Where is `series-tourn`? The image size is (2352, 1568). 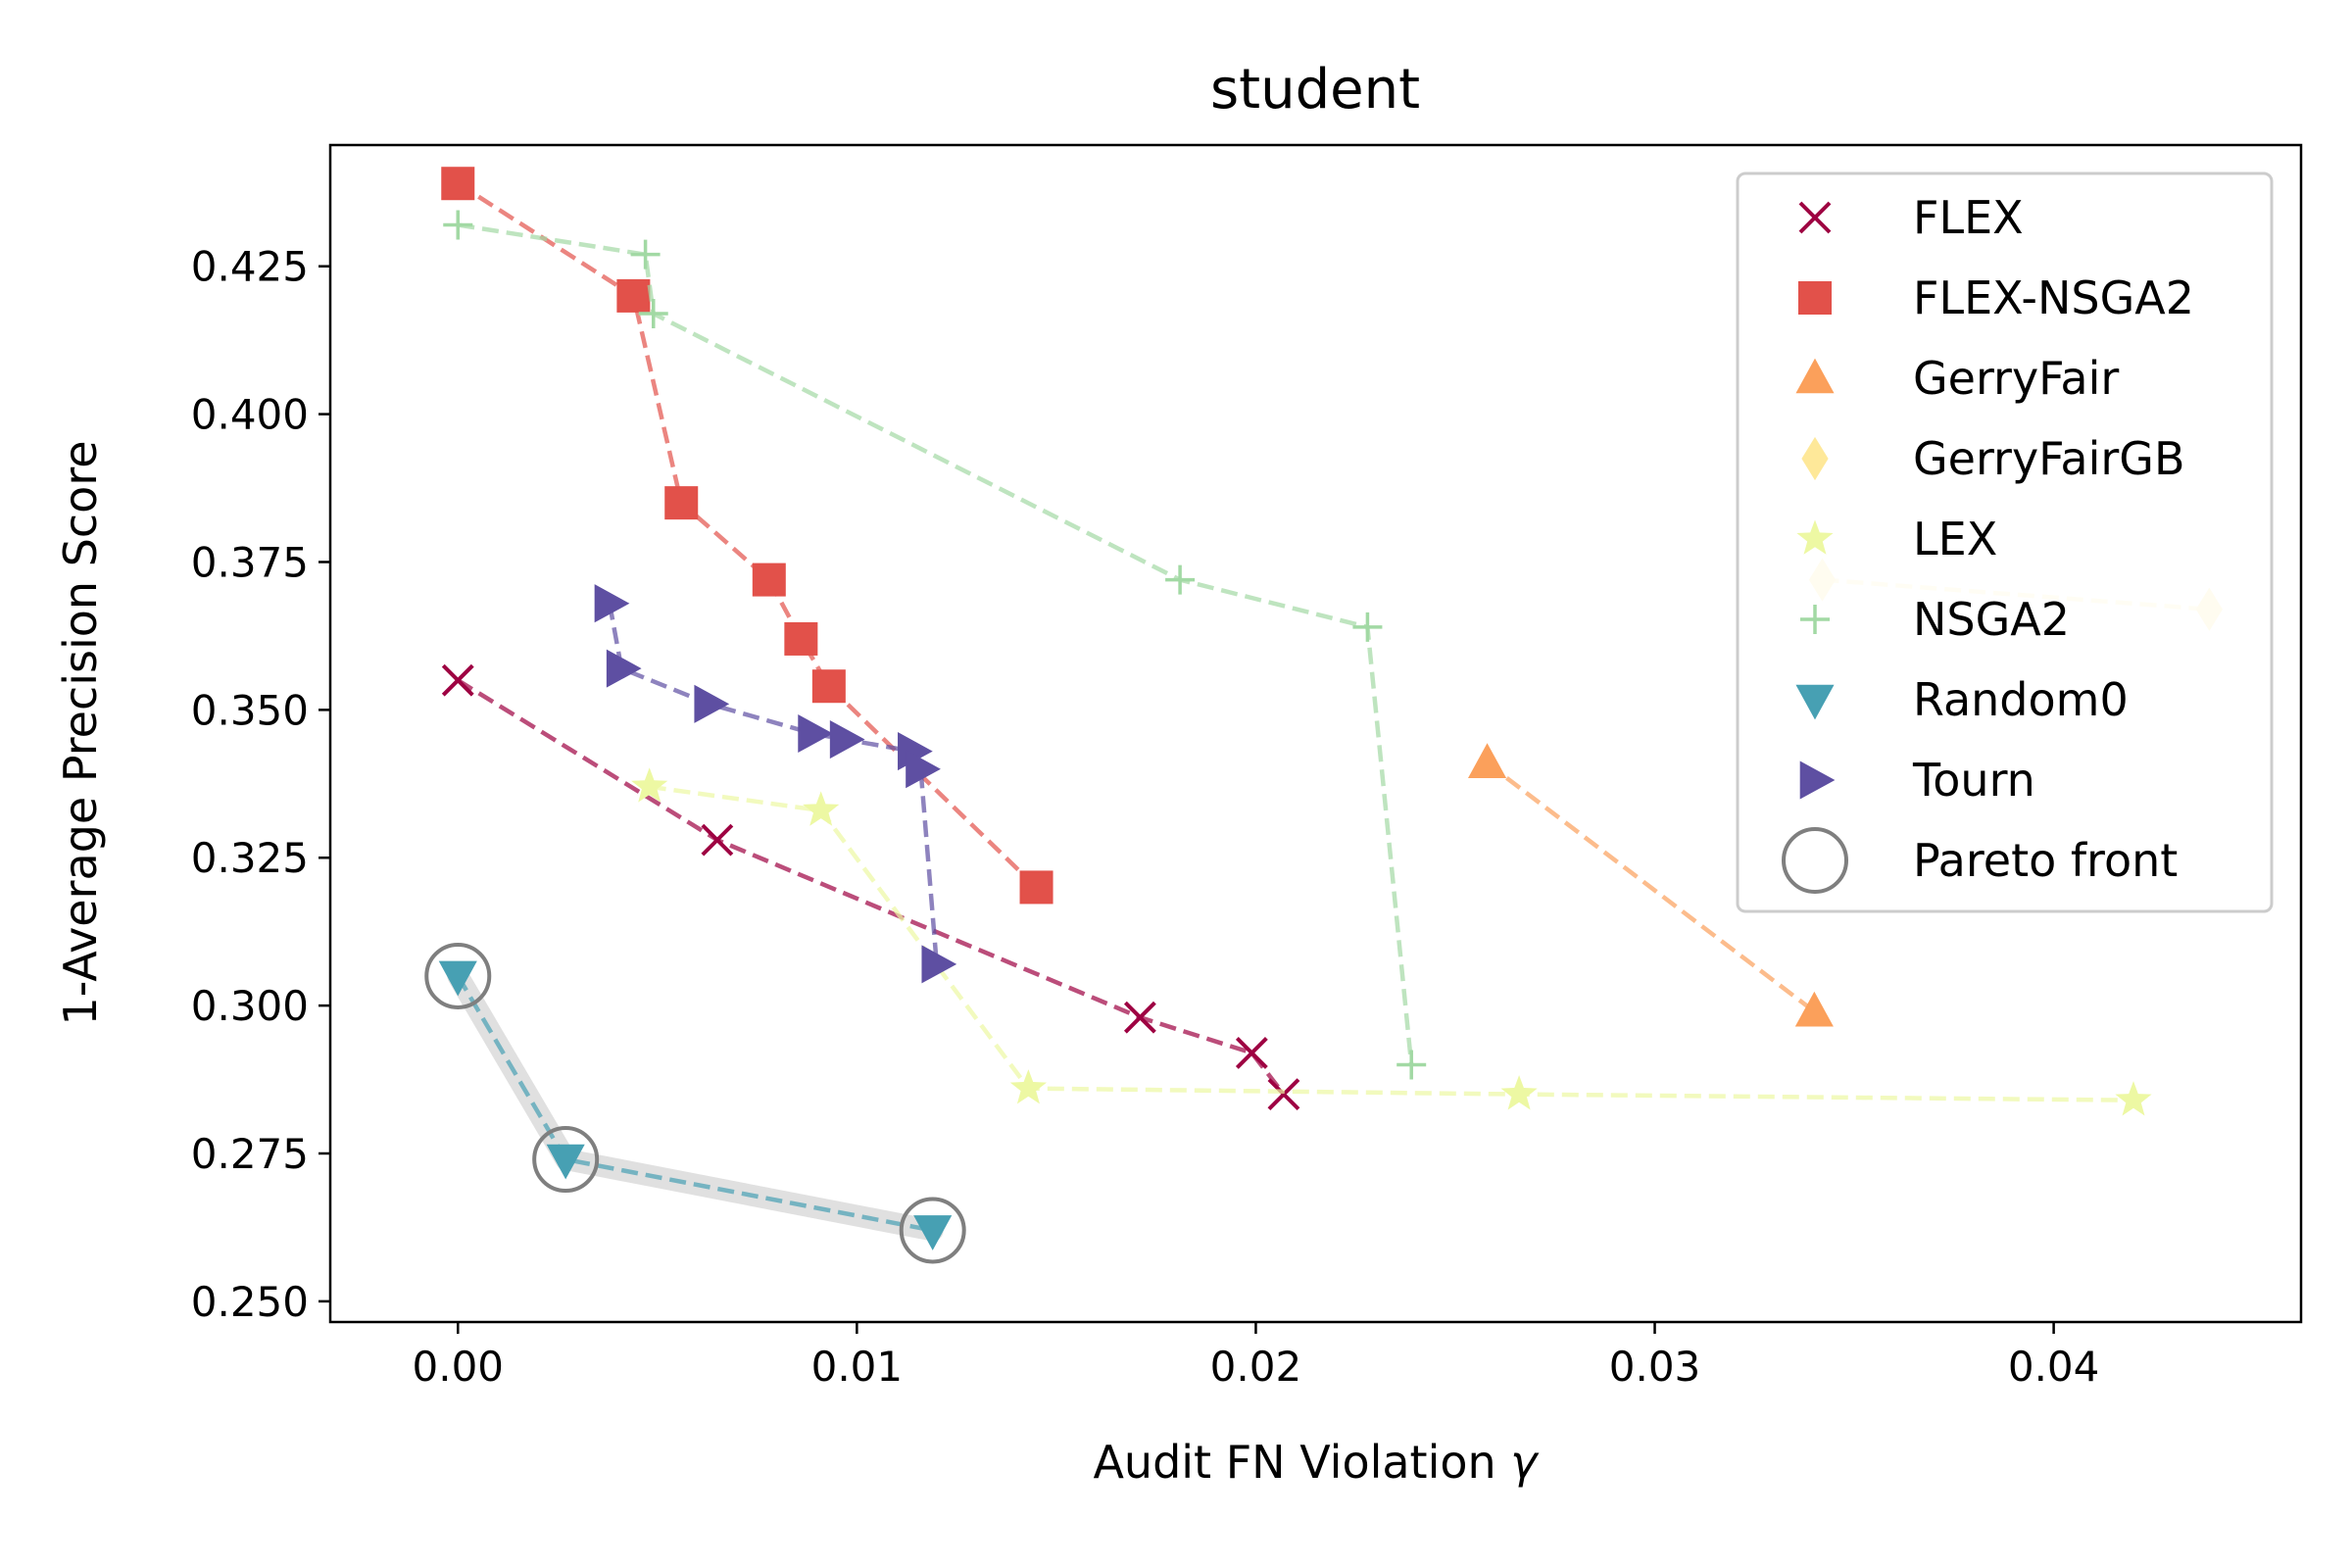
series-tourn is located at coordinates (775, 784).